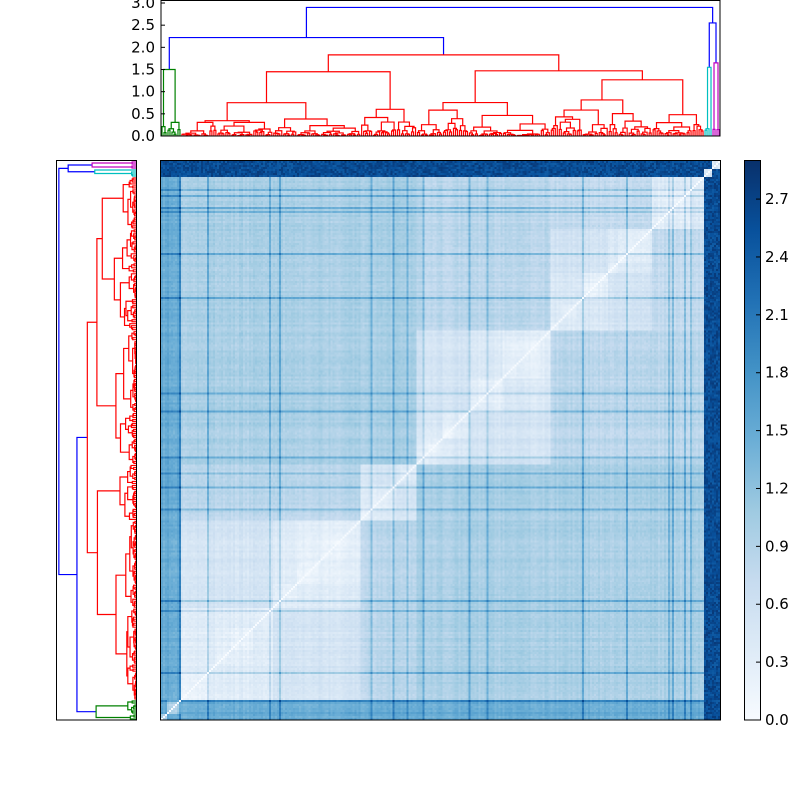  I want to click on colorbar-tick-label: 0.9, so click(777, 546).